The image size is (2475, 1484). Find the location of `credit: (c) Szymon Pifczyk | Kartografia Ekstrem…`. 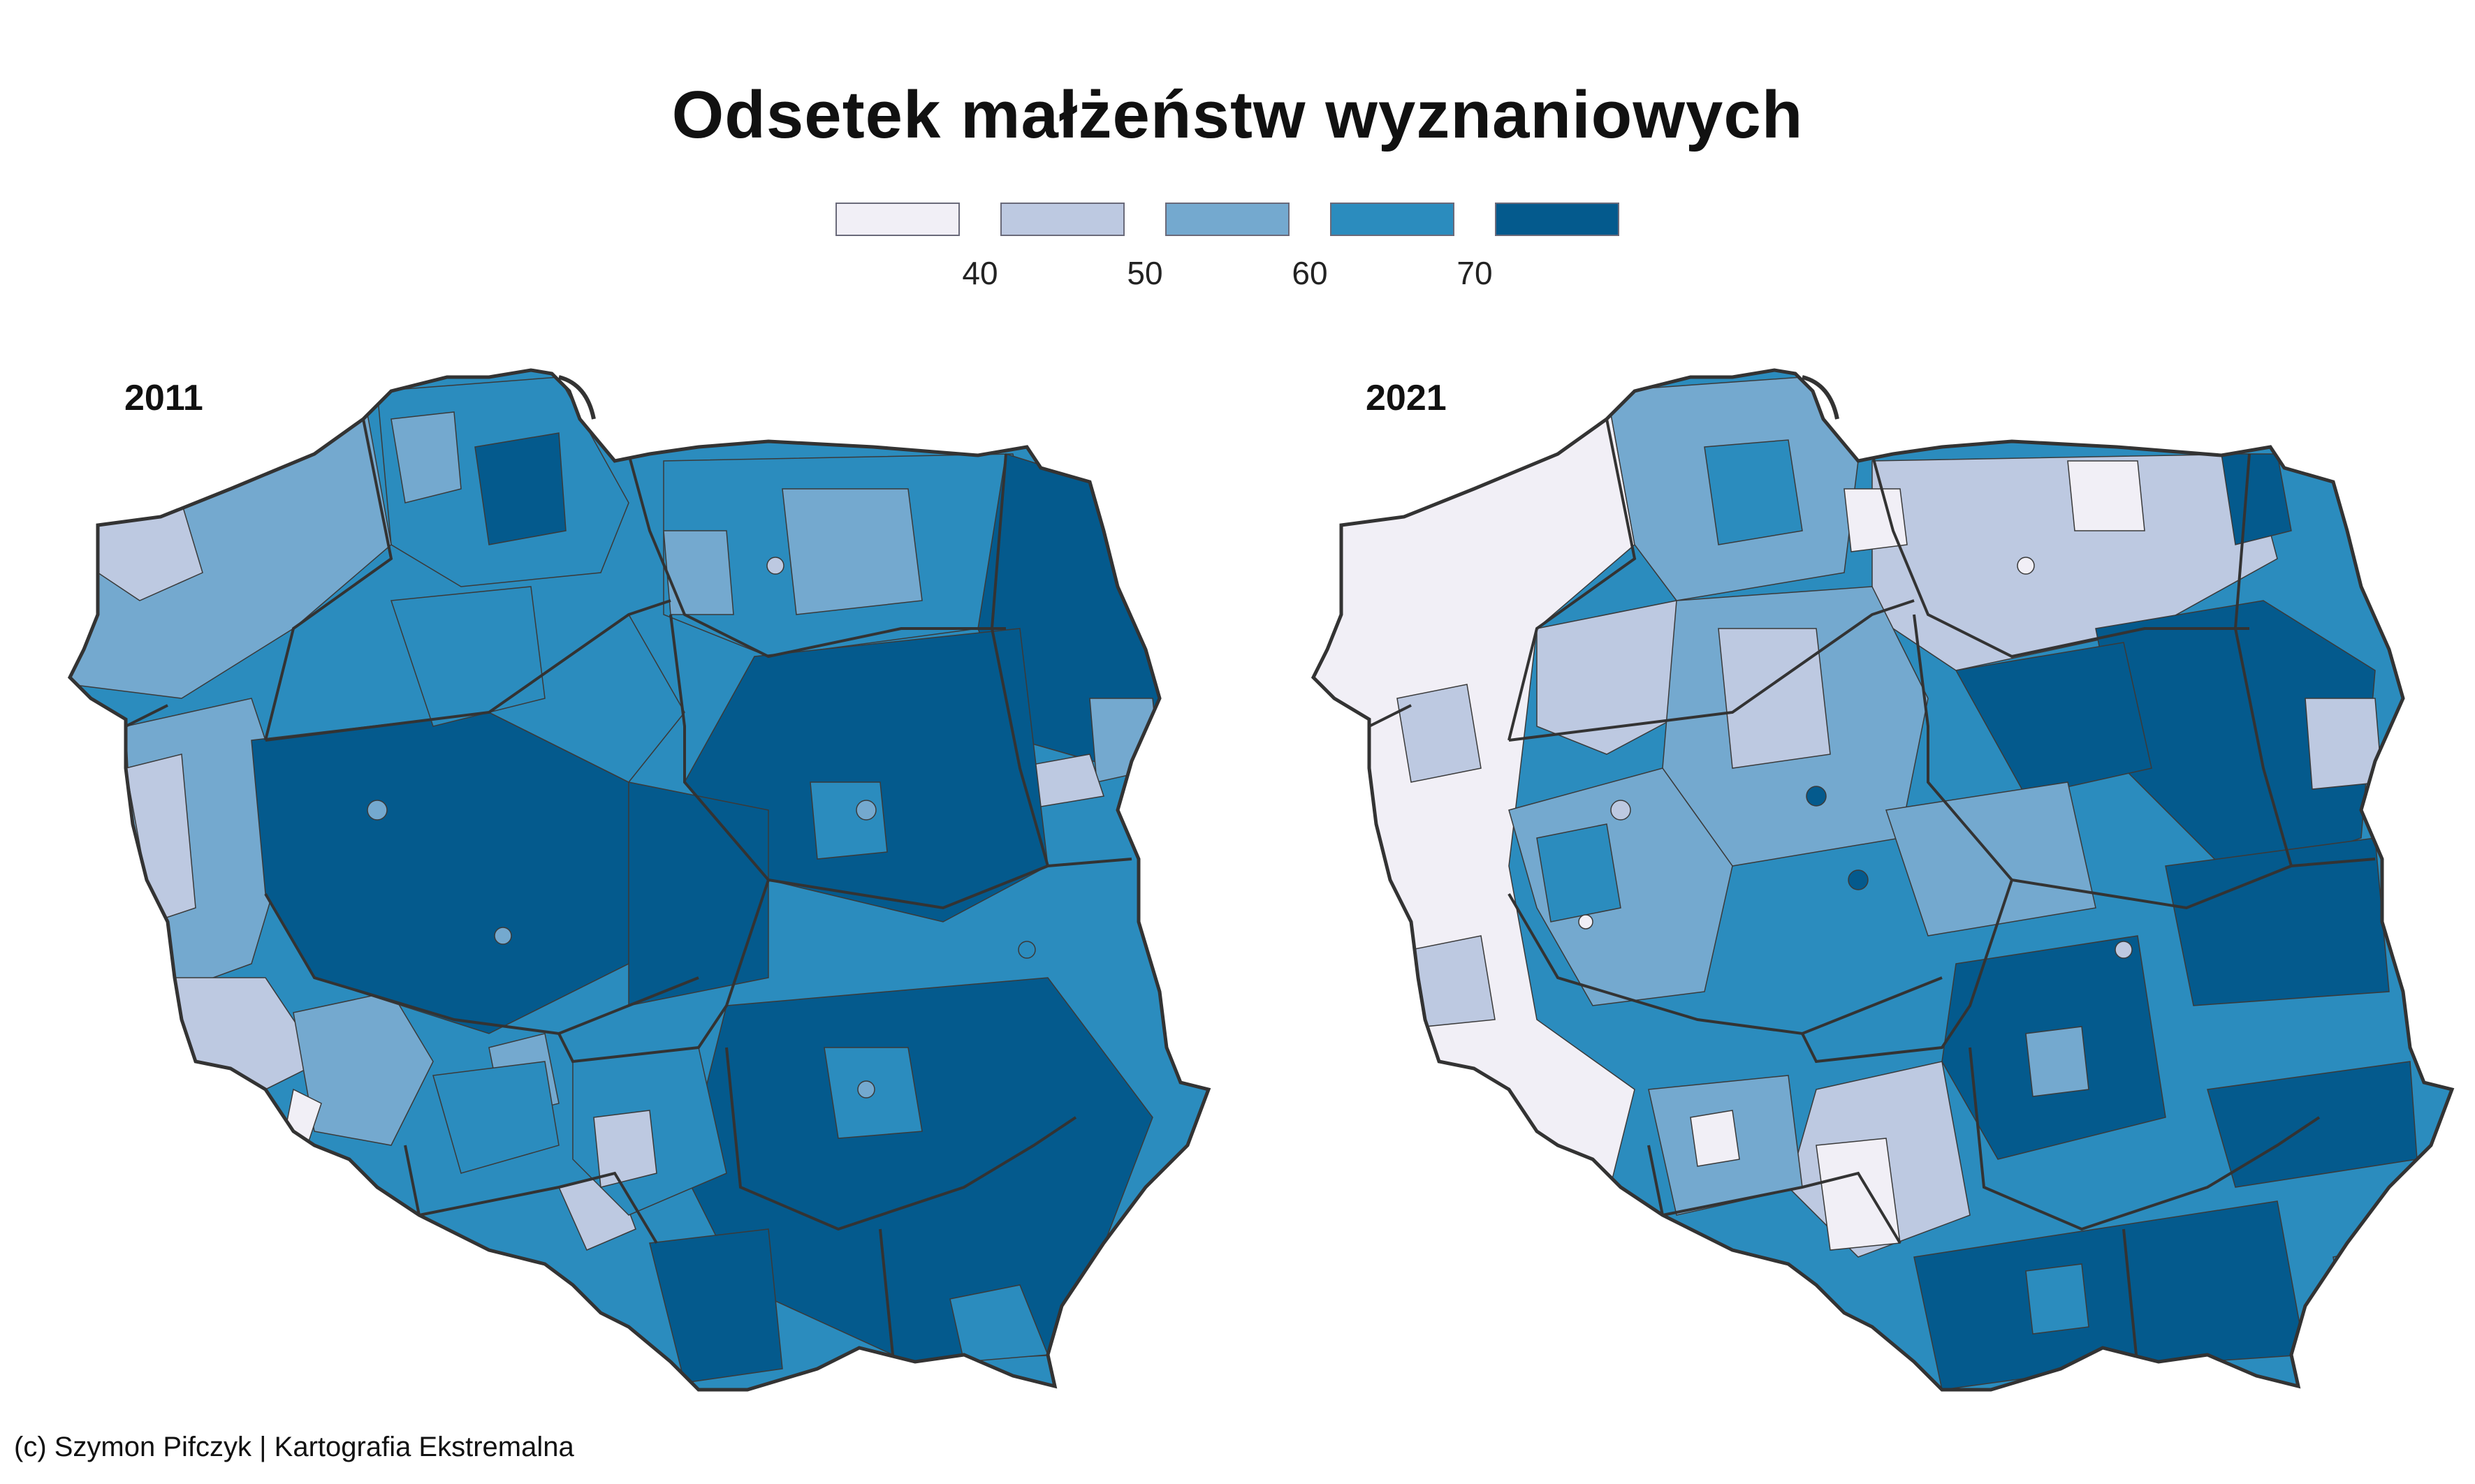

credit: (c) Szymon Pifczyk | Kartografia Ekstrem… is located at coordinates (294, 1447).